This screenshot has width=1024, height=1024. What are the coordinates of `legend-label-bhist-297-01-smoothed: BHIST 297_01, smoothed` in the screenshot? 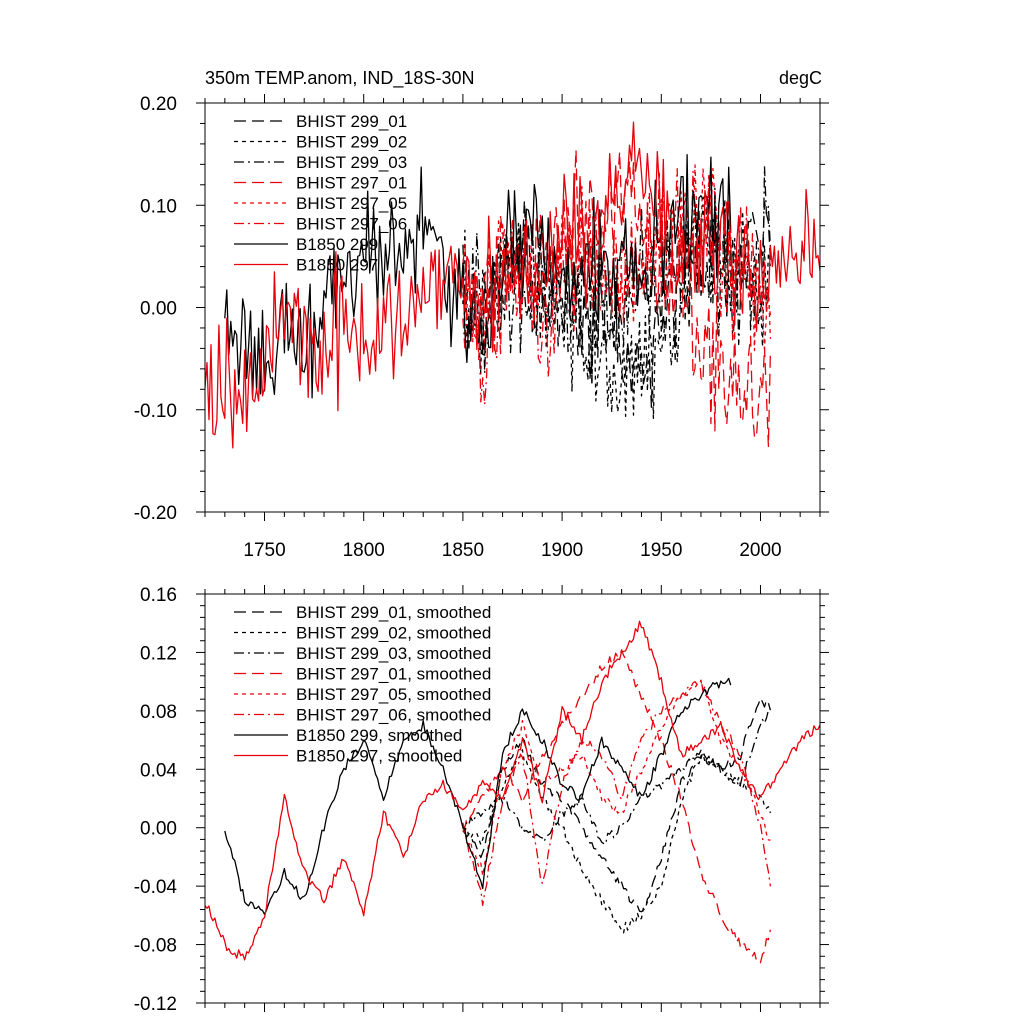 It's located at (393, 674).